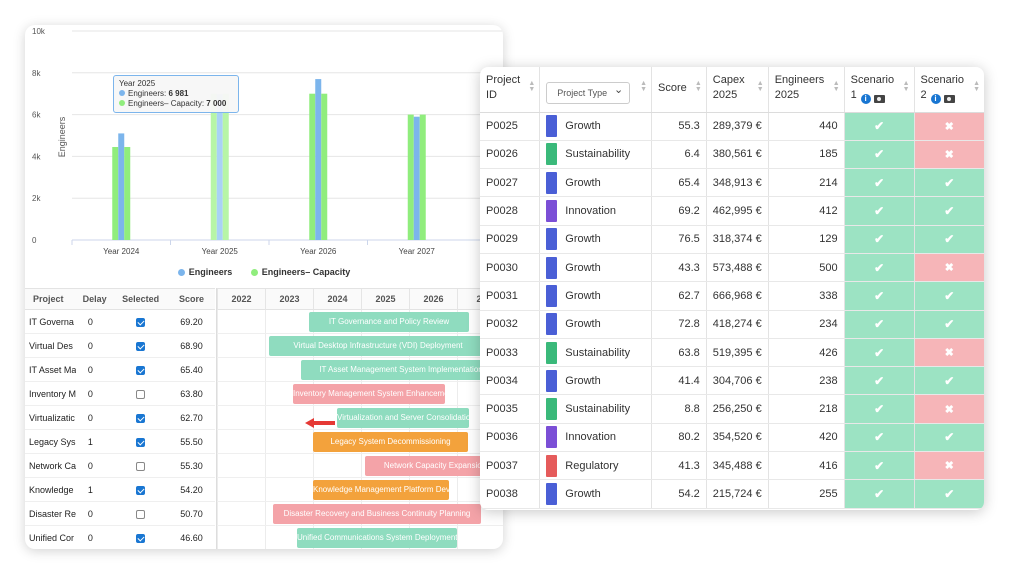 The height and width of the screenshot is (574, 1010). I want to click on table-row: Disaster Re 0 50.70, so click(120, 514).